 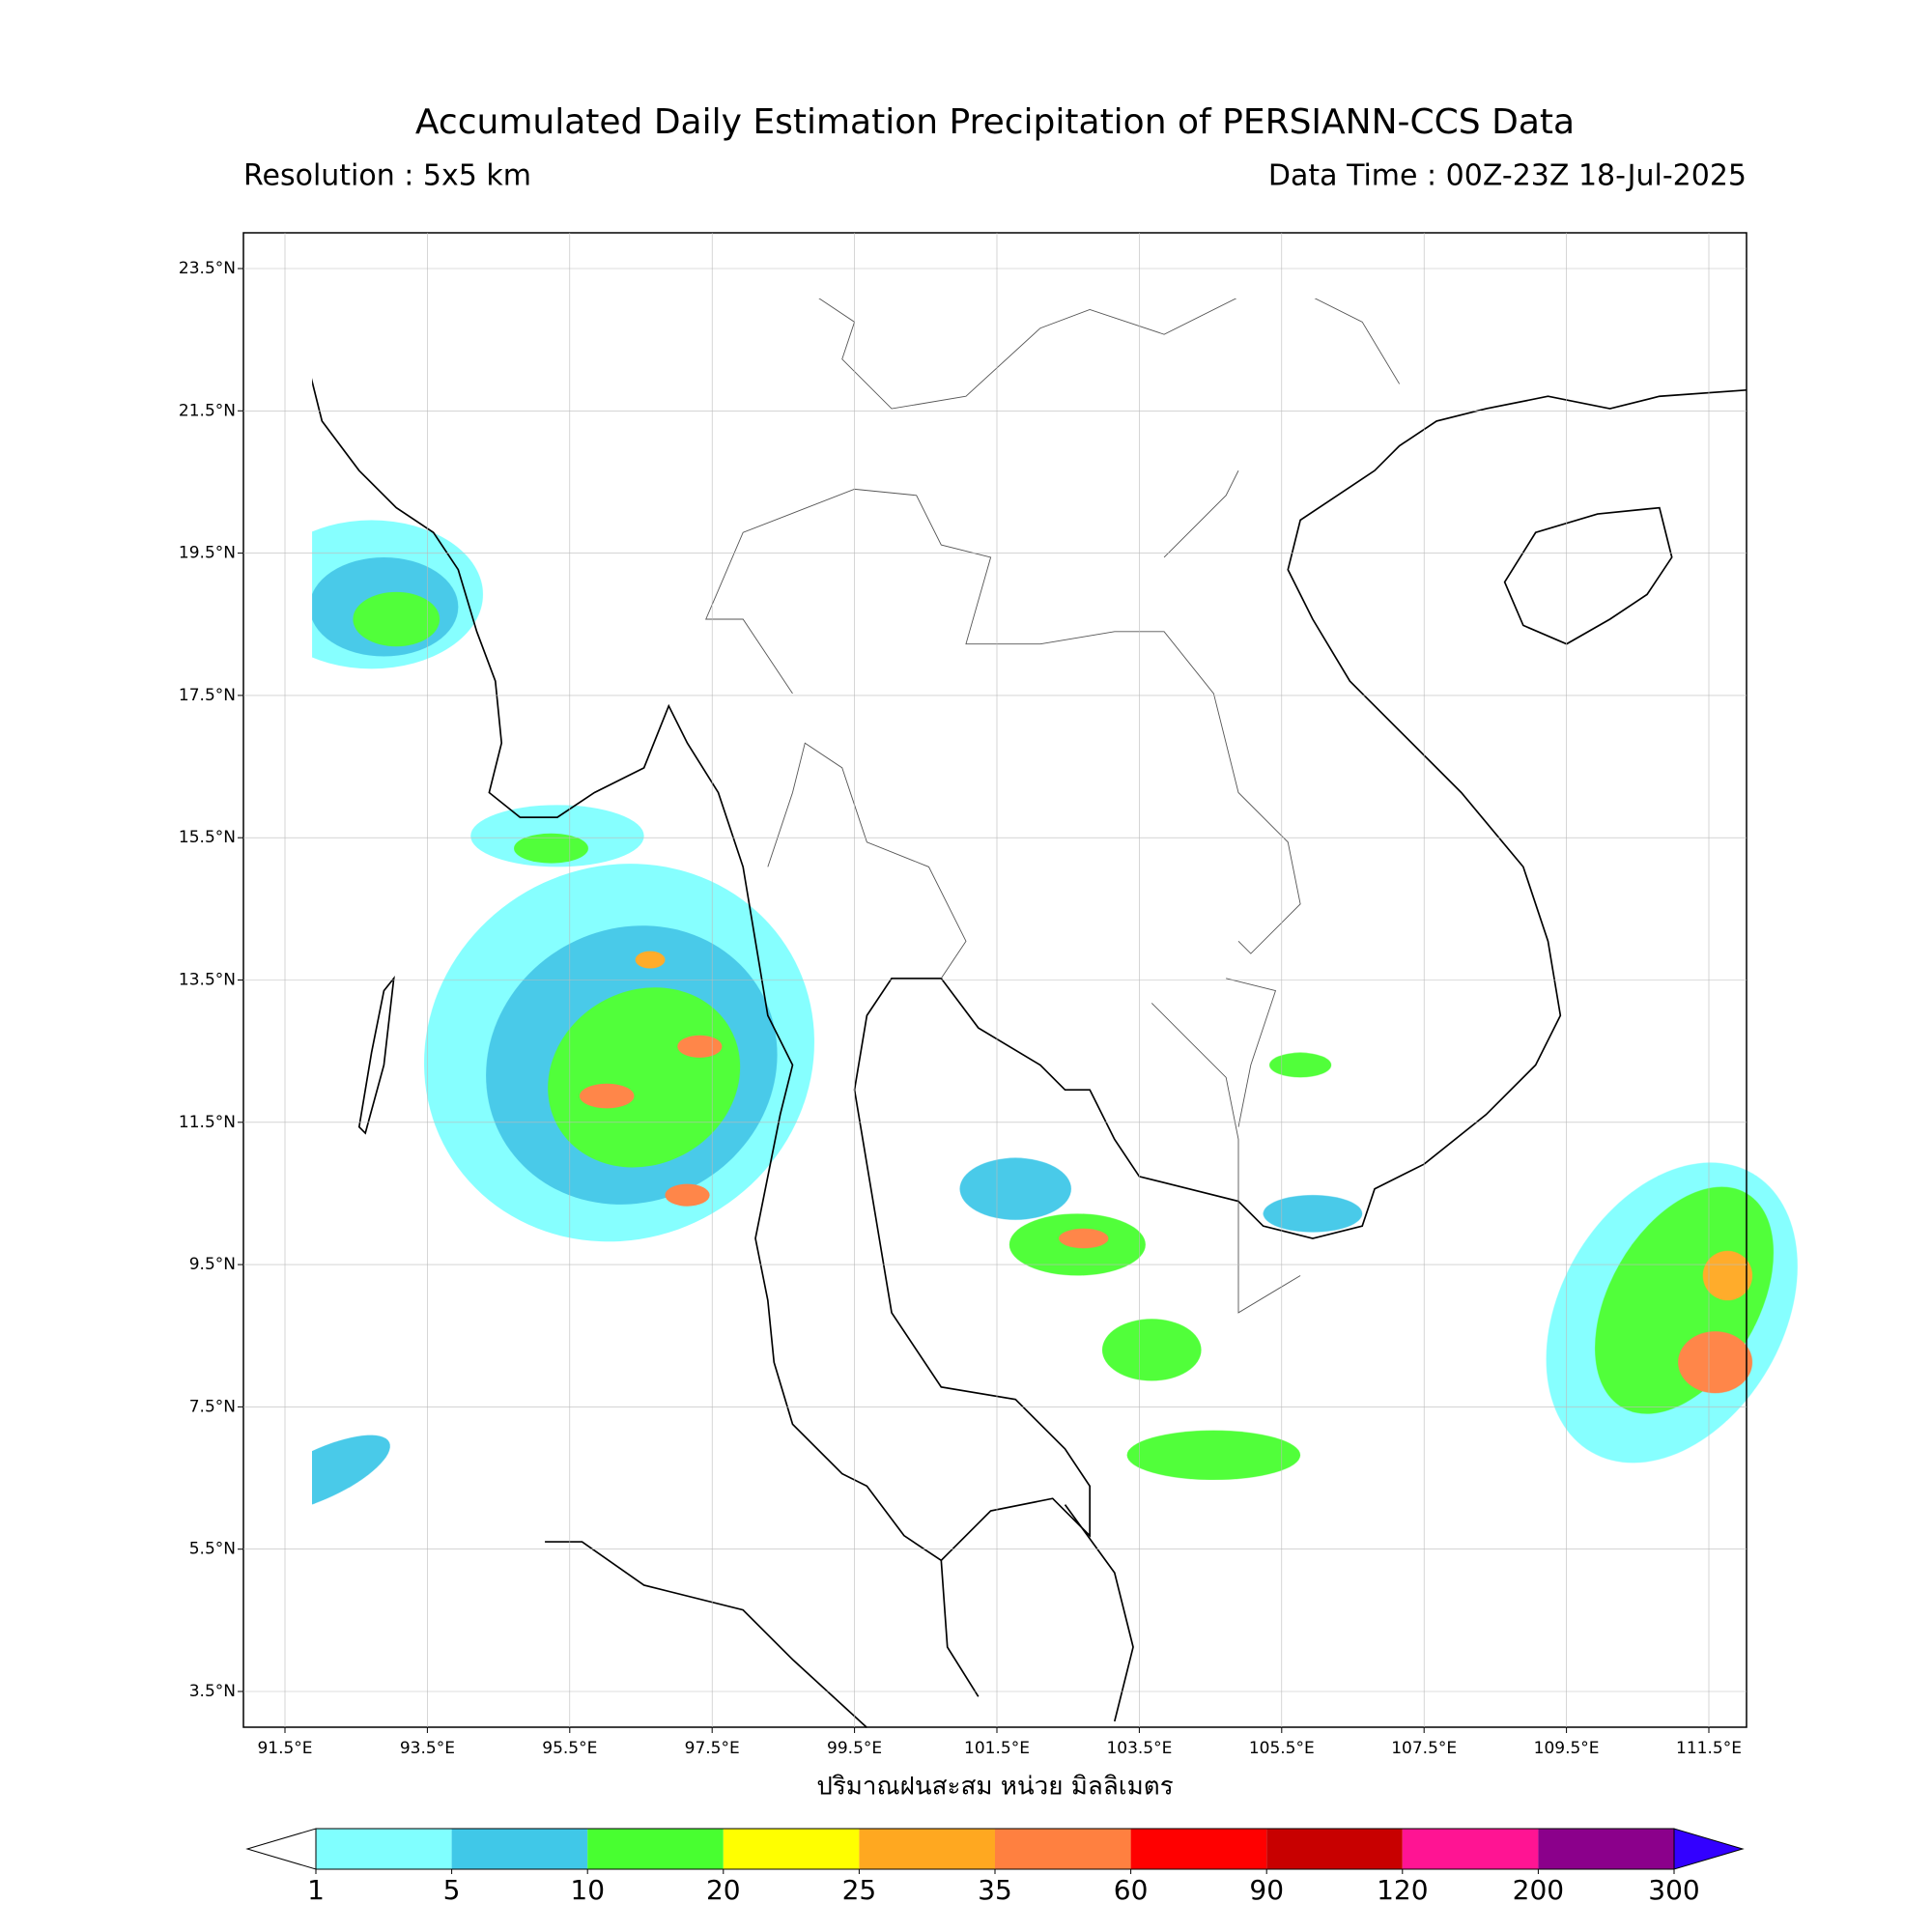 I want to click on lon-label: 99.5°E, so click(x=854, y=1748).